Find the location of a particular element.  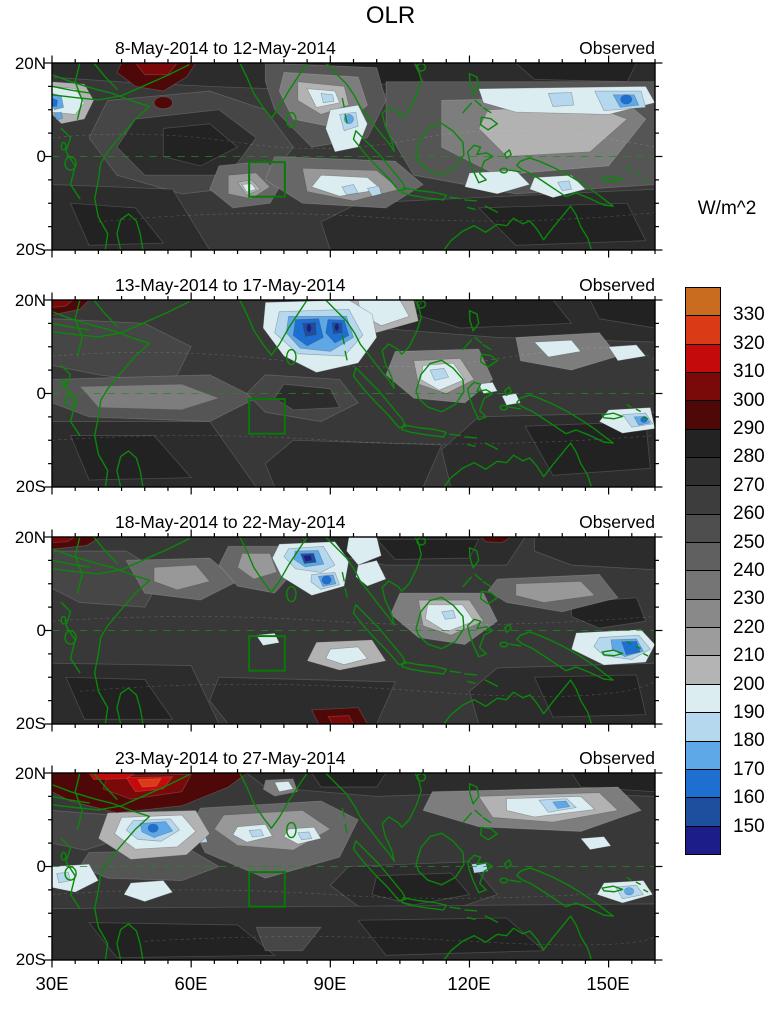

panel-4-date-range: 23-May-2014 to 27-May-2014 is located at coordinates (230, 758).